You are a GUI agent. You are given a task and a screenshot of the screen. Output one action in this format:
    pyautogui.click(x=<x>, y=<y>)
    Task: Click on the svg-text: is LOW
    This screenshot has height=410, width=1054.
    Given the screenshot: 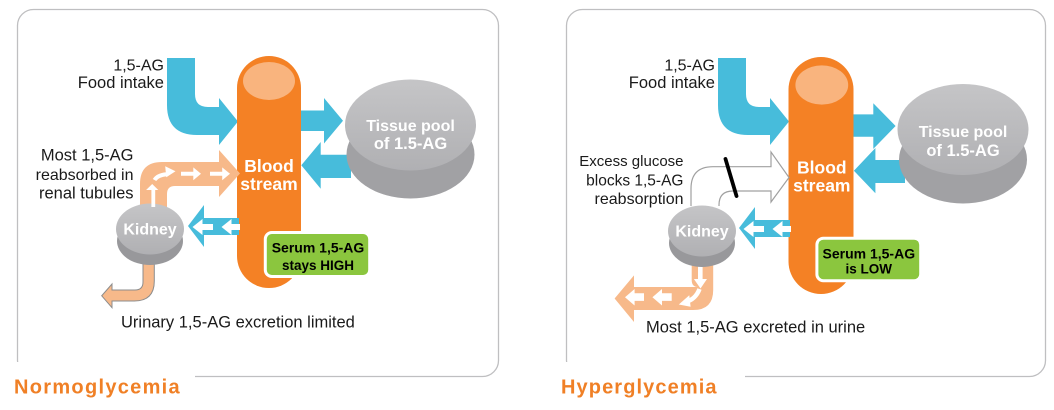 What is the action you would take?
    pyautogui.click(x=869, y=269)
    